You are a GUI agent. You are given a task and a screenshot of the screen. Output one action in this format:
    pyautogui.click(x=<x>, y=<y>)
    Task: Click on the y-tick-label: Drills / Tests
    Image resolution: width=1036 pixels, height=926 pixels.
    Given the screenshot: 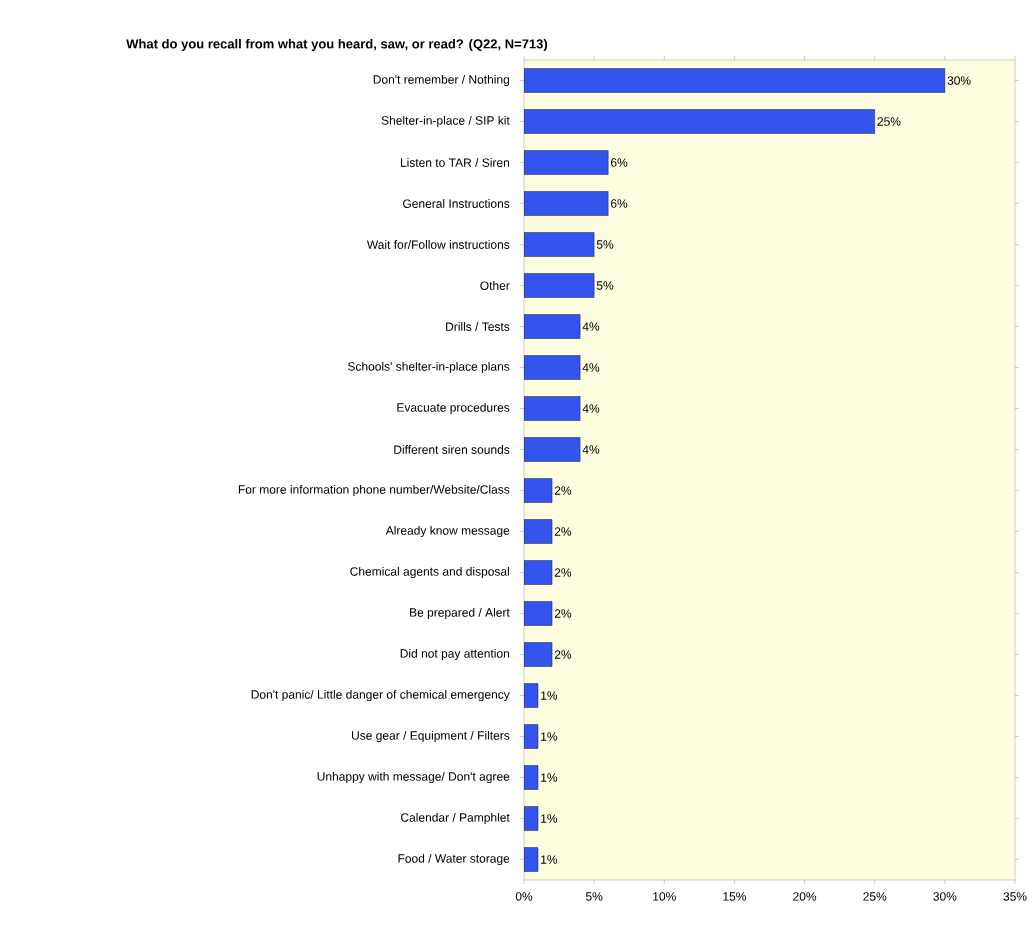 What is the action you would take?
    pyautogui.click(x=478, y=326)
    